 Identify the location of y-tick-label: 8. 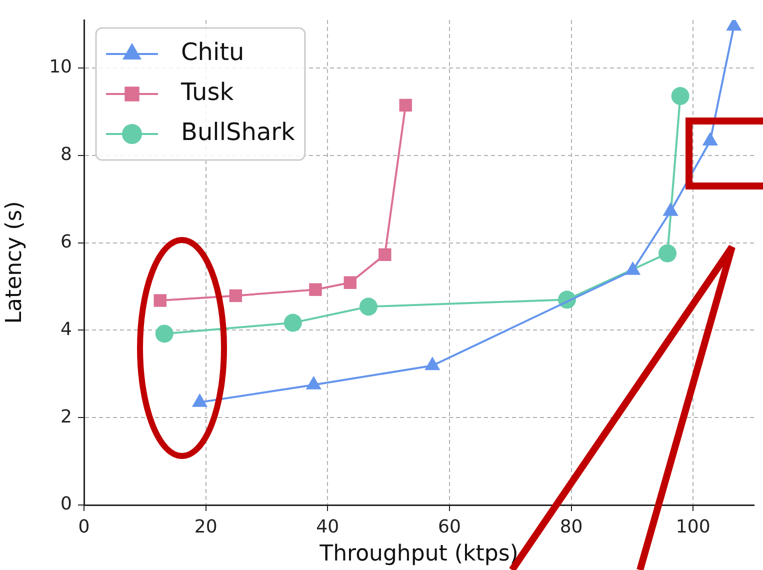
(66, 155).